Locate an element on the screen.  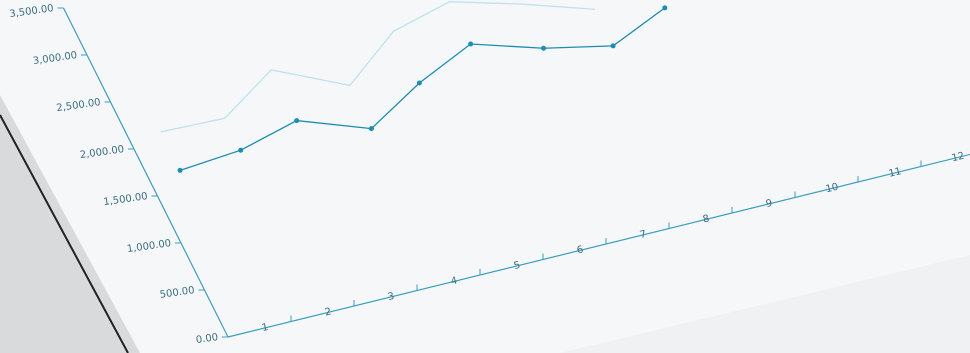
x-tick-label: 11 is located at coordinates (895, 173).